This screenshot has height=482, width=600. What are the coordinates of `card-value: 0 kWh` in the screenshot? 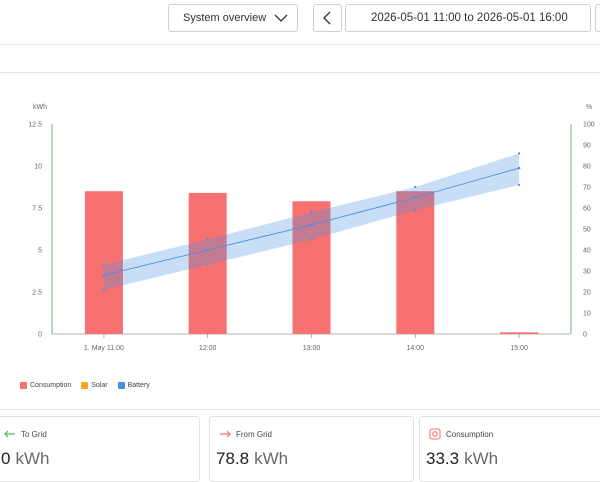 It's located at (25, 459).